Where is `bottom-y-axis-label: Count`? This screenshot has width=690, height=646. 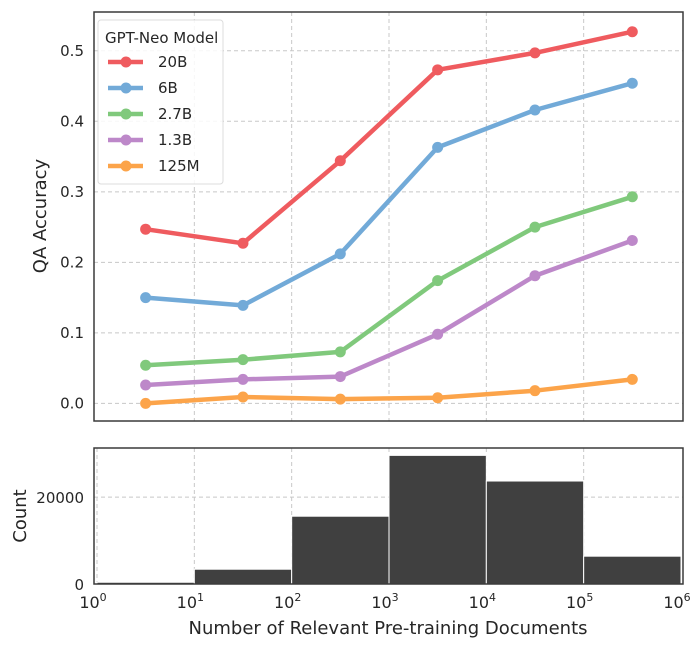 bottom-y-axis-label: Count is located at coordinates (20, 515).